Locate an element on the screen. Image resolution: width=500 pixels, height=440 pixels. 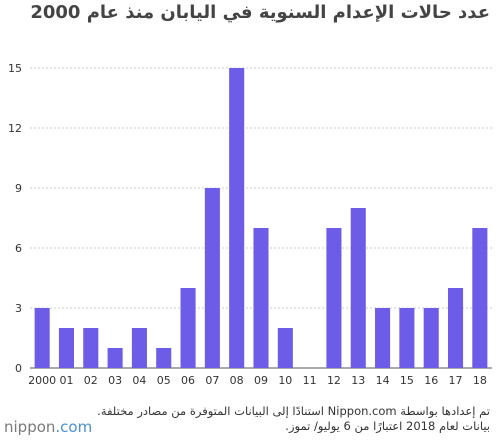
x-tick-label: 11 is located at coordinates (310, 380).